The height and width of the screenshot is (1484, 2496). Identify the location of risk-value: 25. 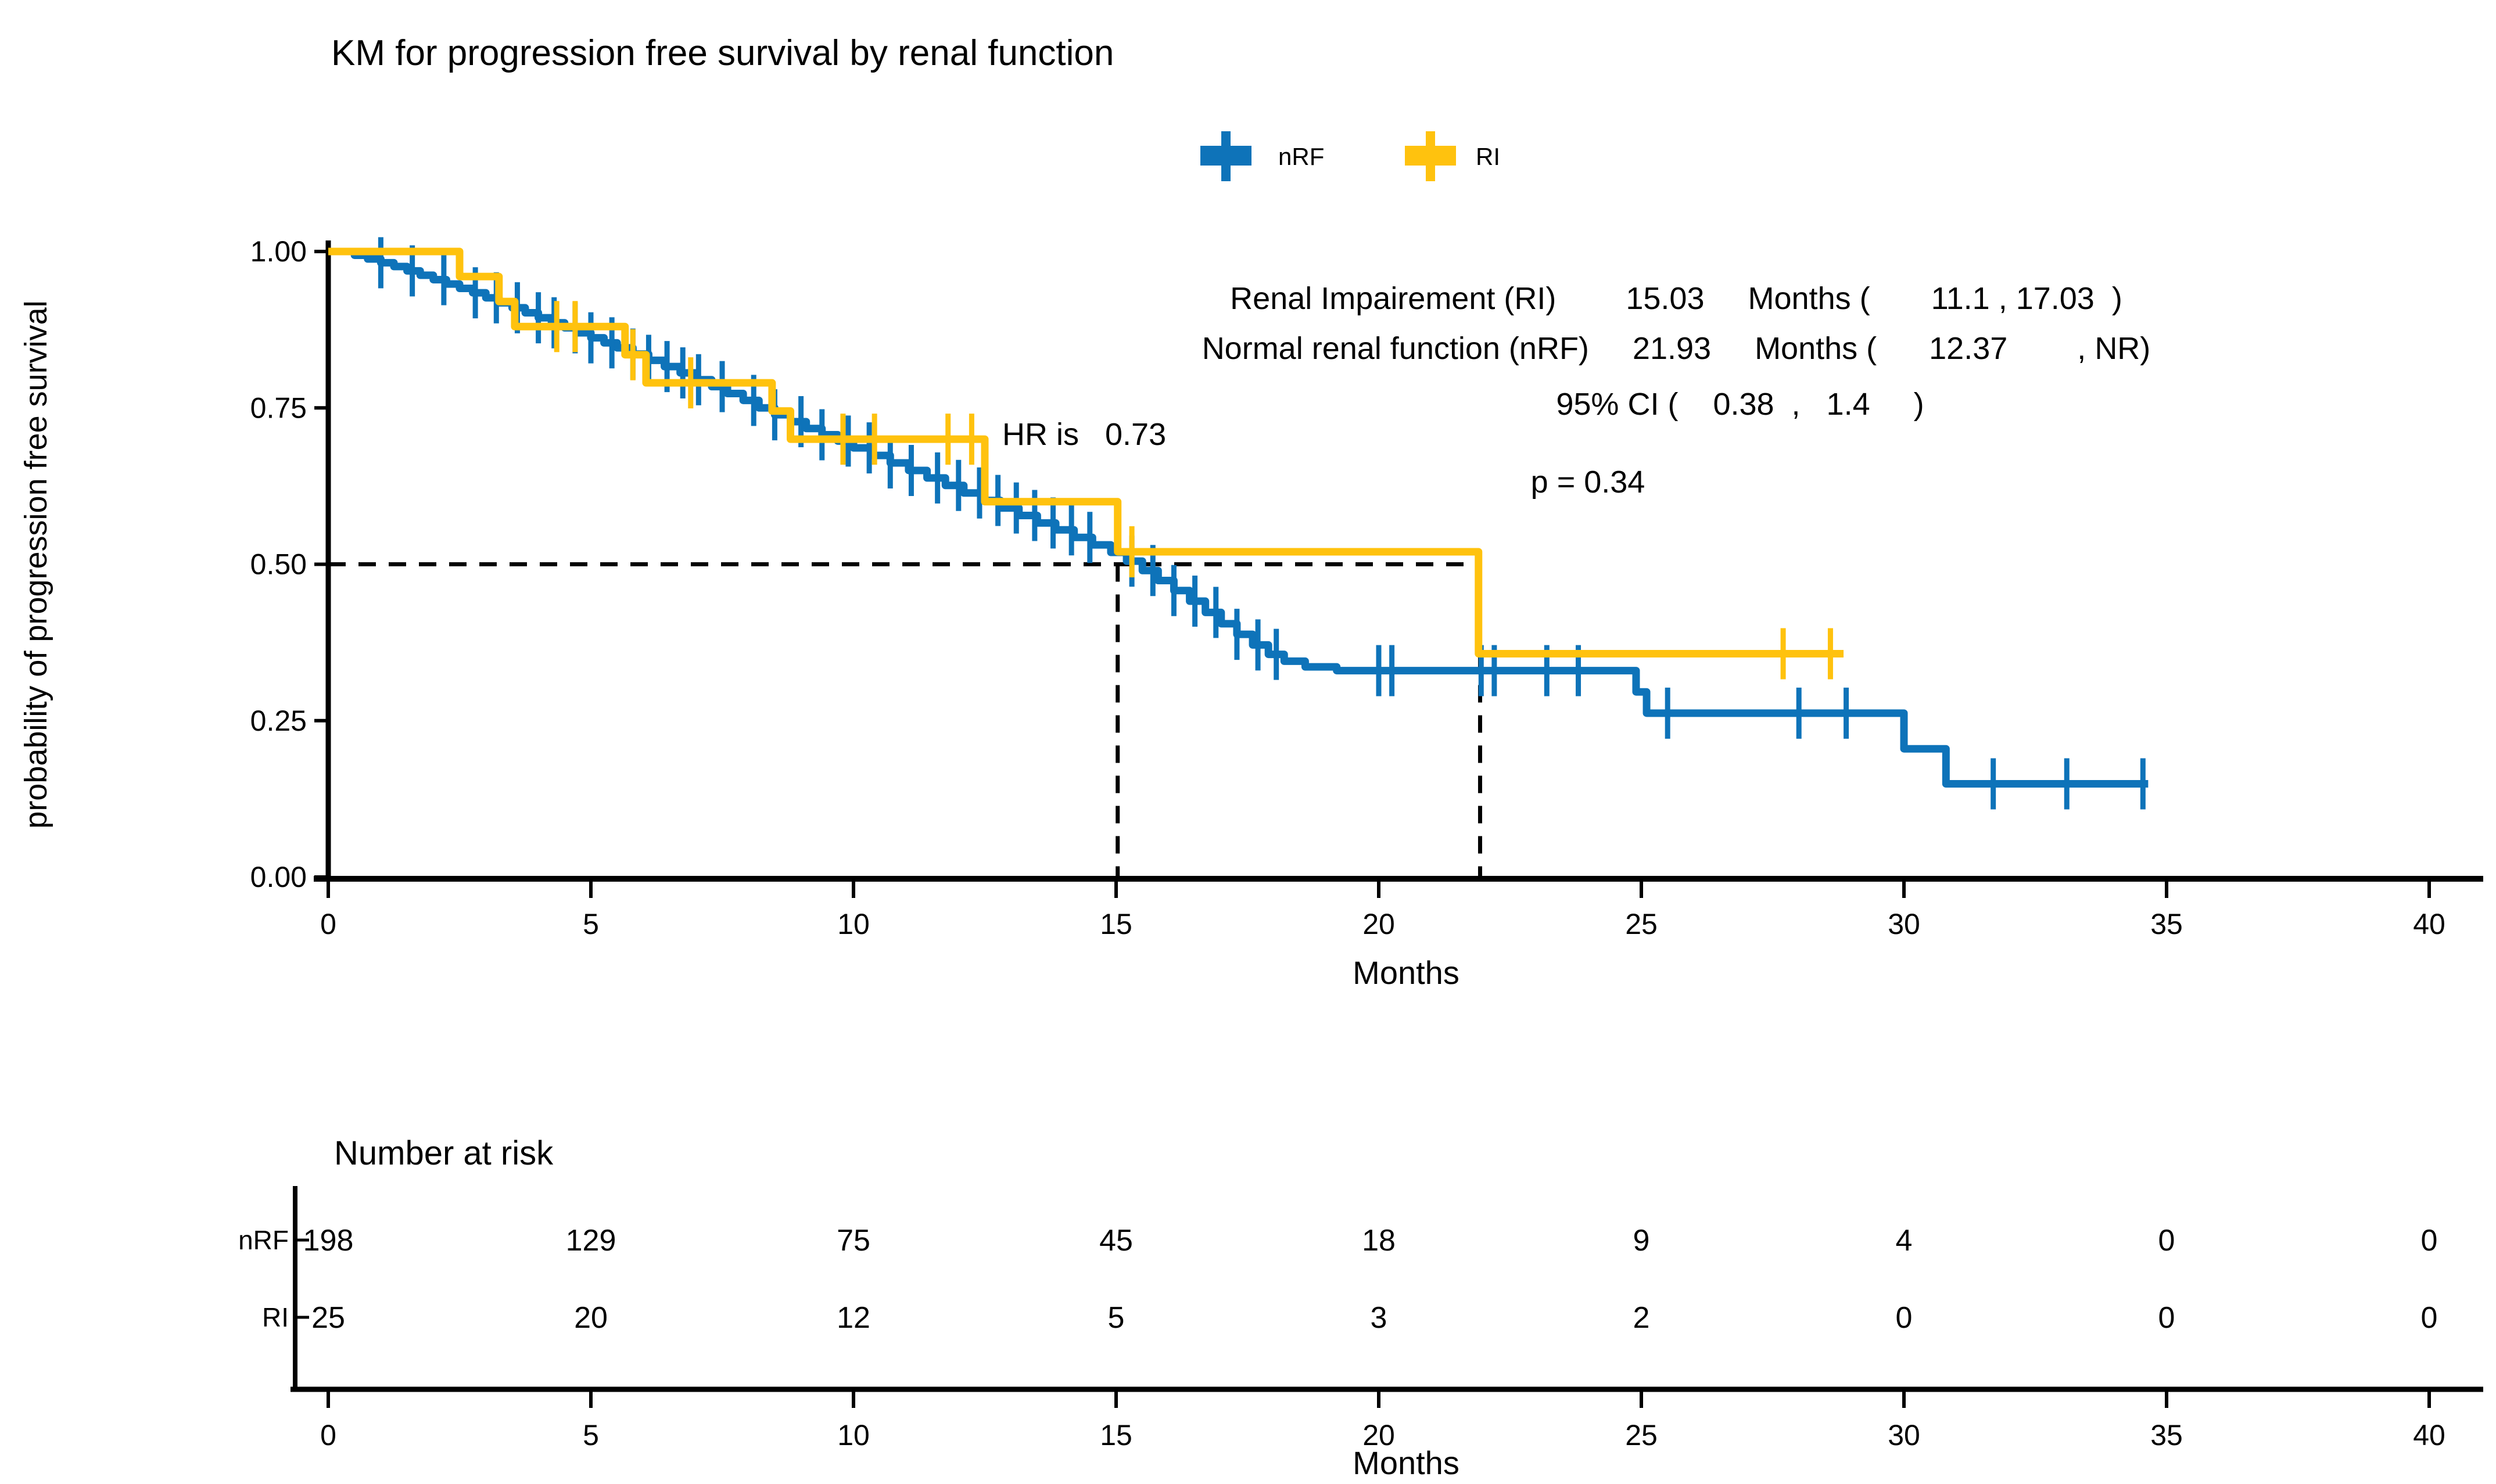
(328, 1318).